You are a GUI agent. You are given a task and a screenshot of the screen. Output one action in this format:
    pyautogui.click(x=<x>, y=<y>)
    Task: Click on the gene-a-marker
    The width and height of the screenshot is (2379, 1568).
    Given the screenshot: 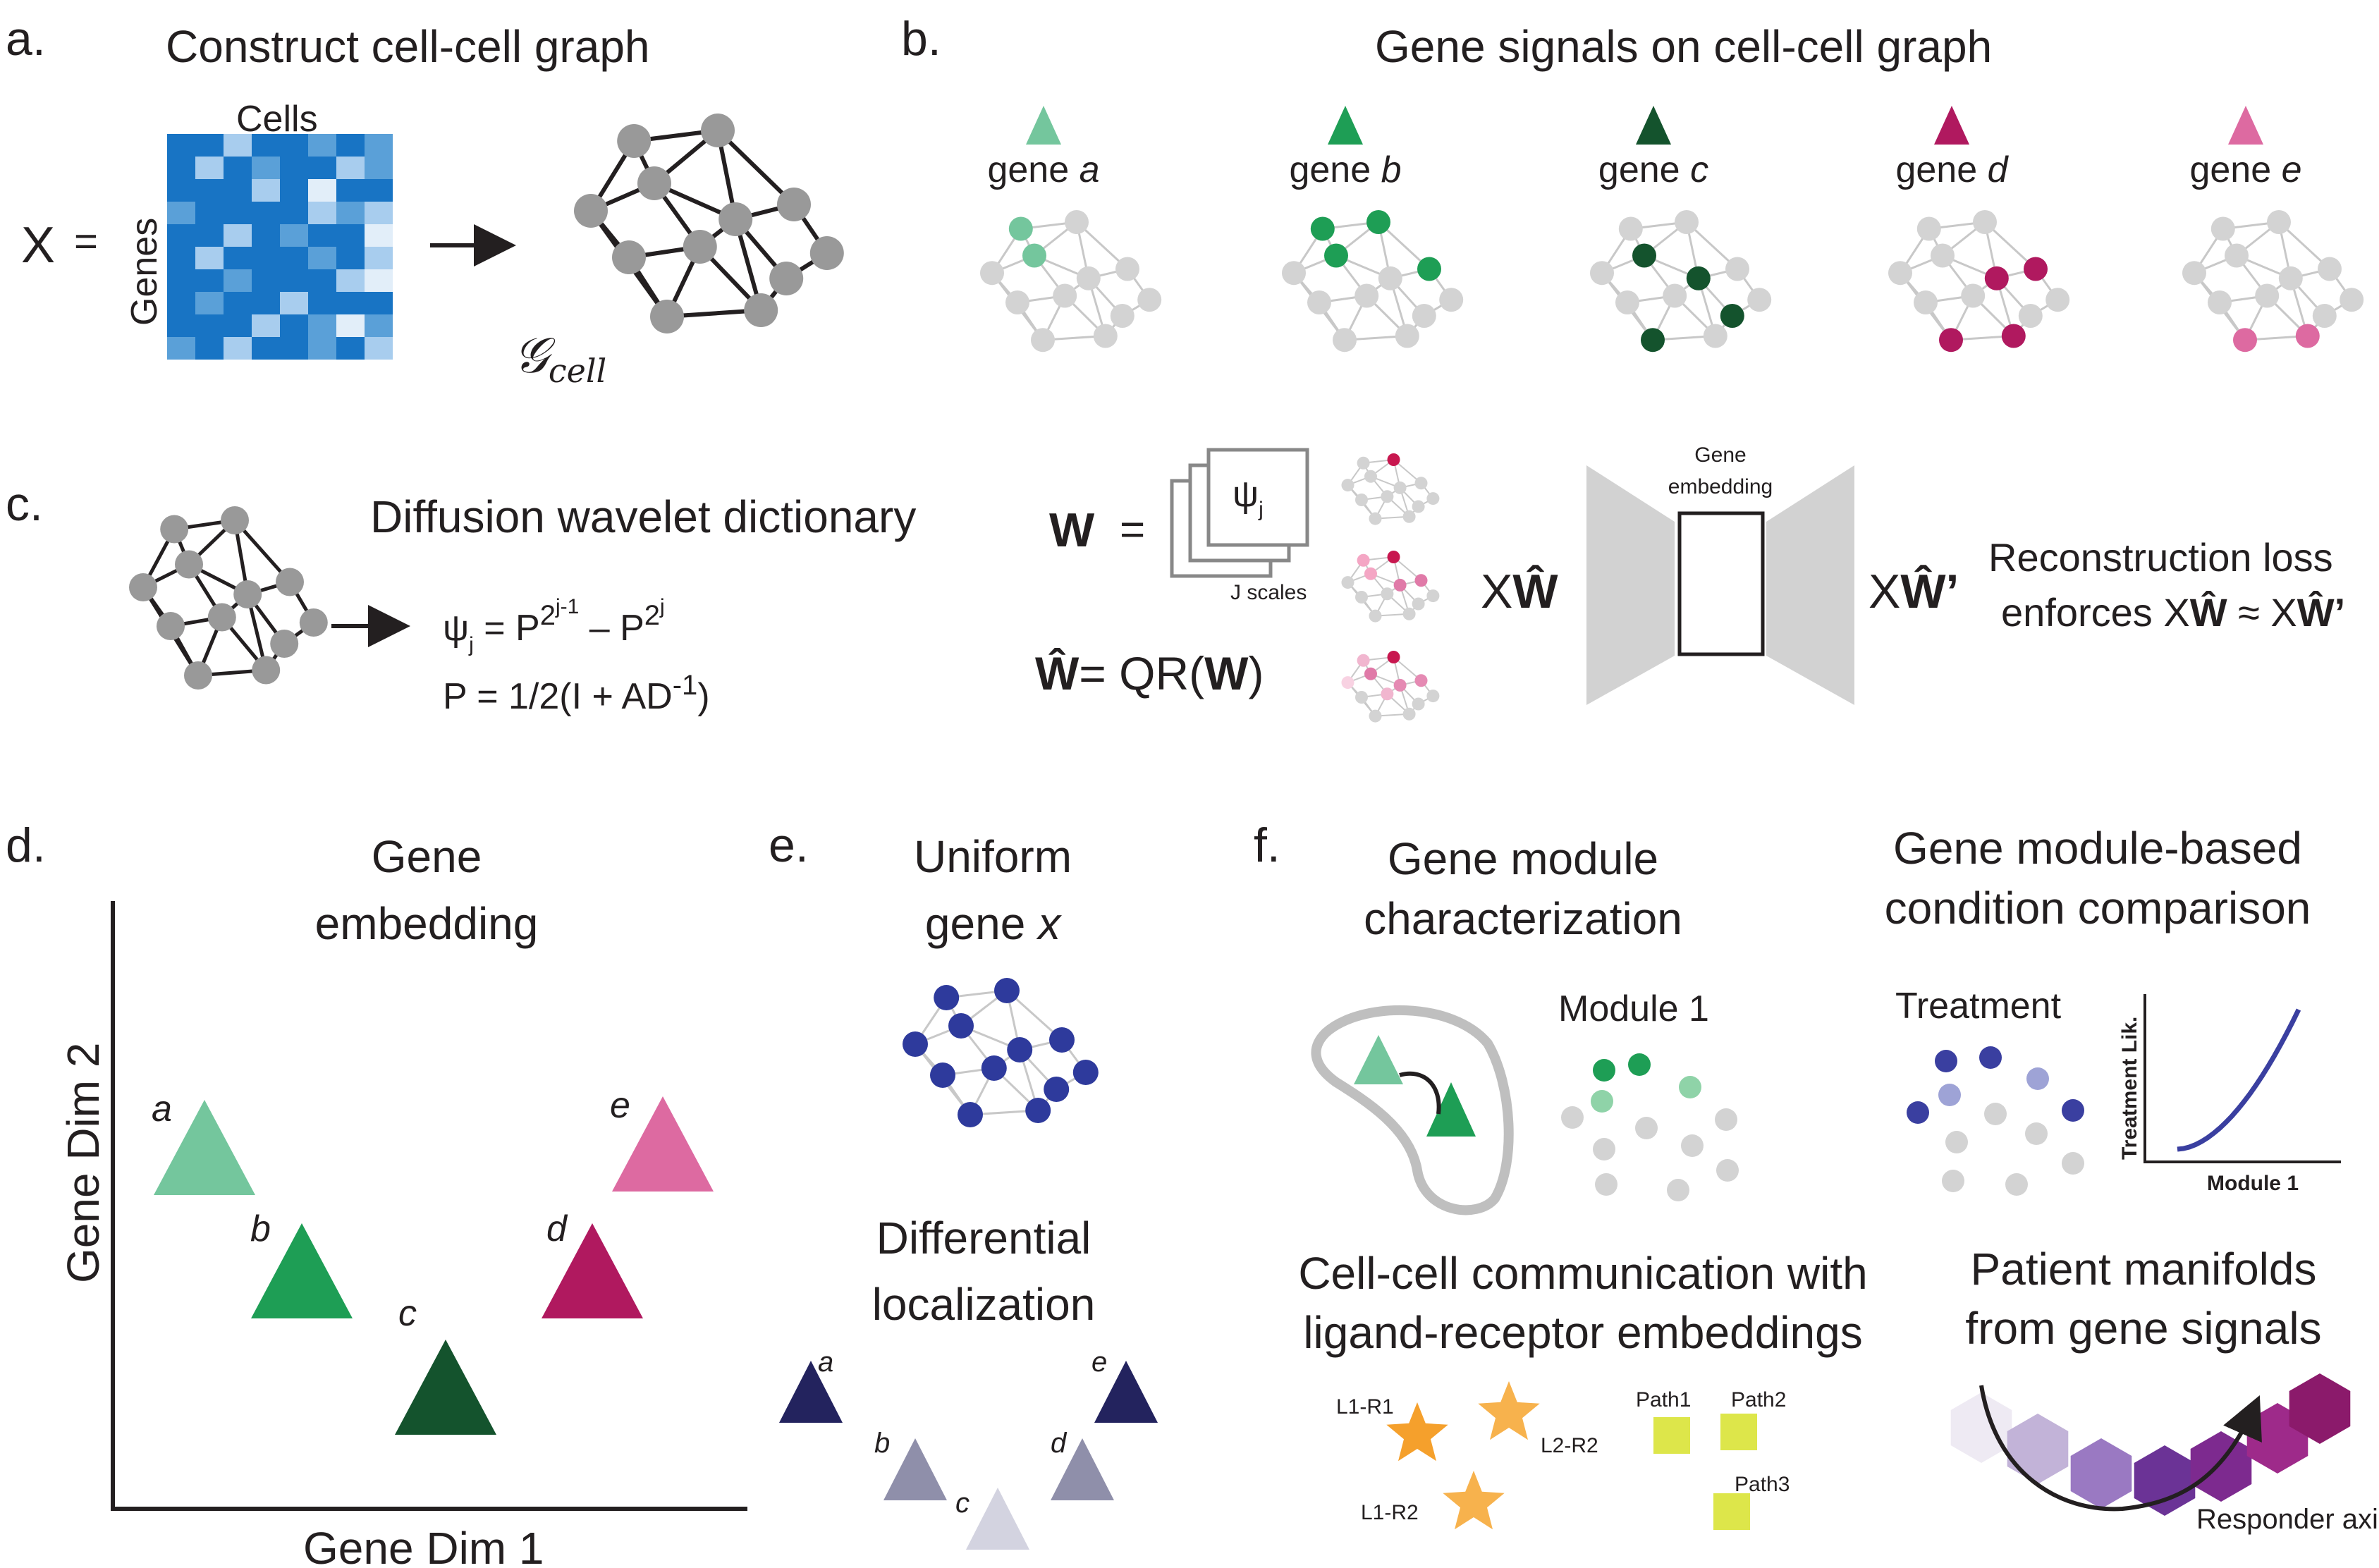 What is the action you would take?
    pyautogui.click(x=1043, y=125)
    